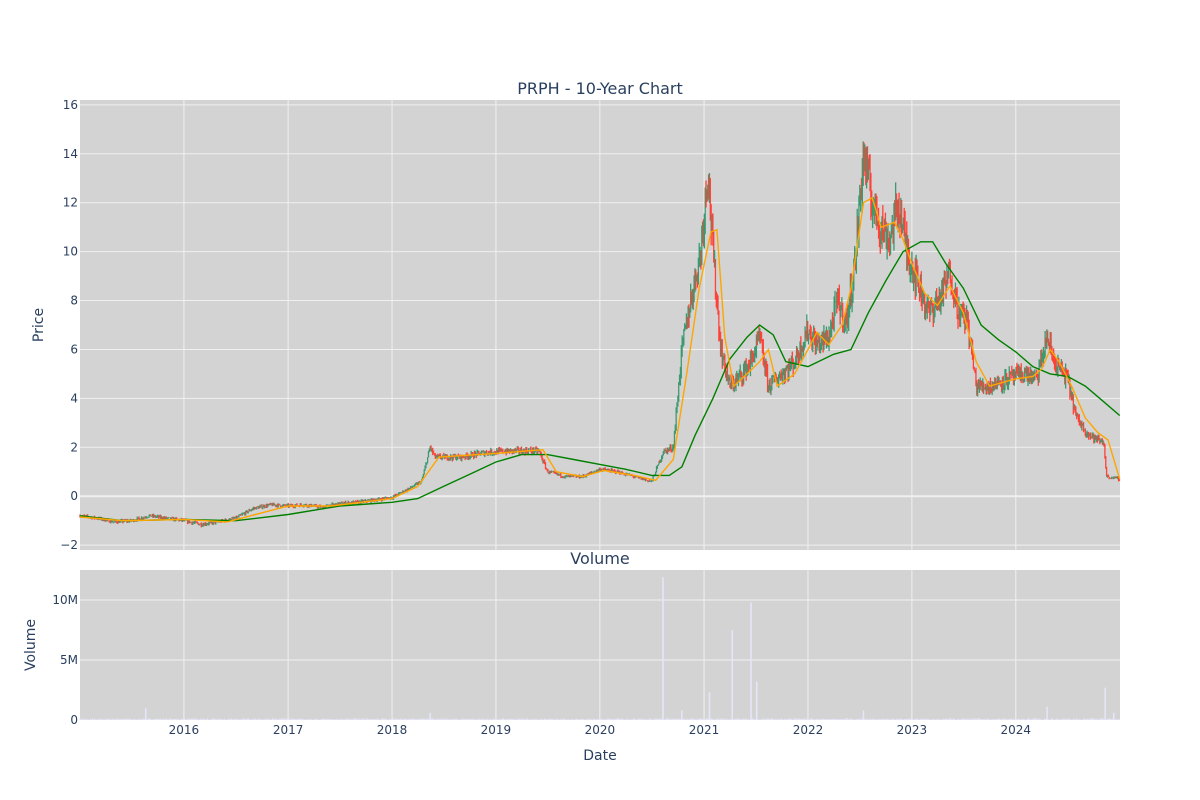 This screenshot has height=800, width=1200. Describe the element at coordinates (70, 105) in the screenshot. I see `price-y-tick-label: 16` at that location.